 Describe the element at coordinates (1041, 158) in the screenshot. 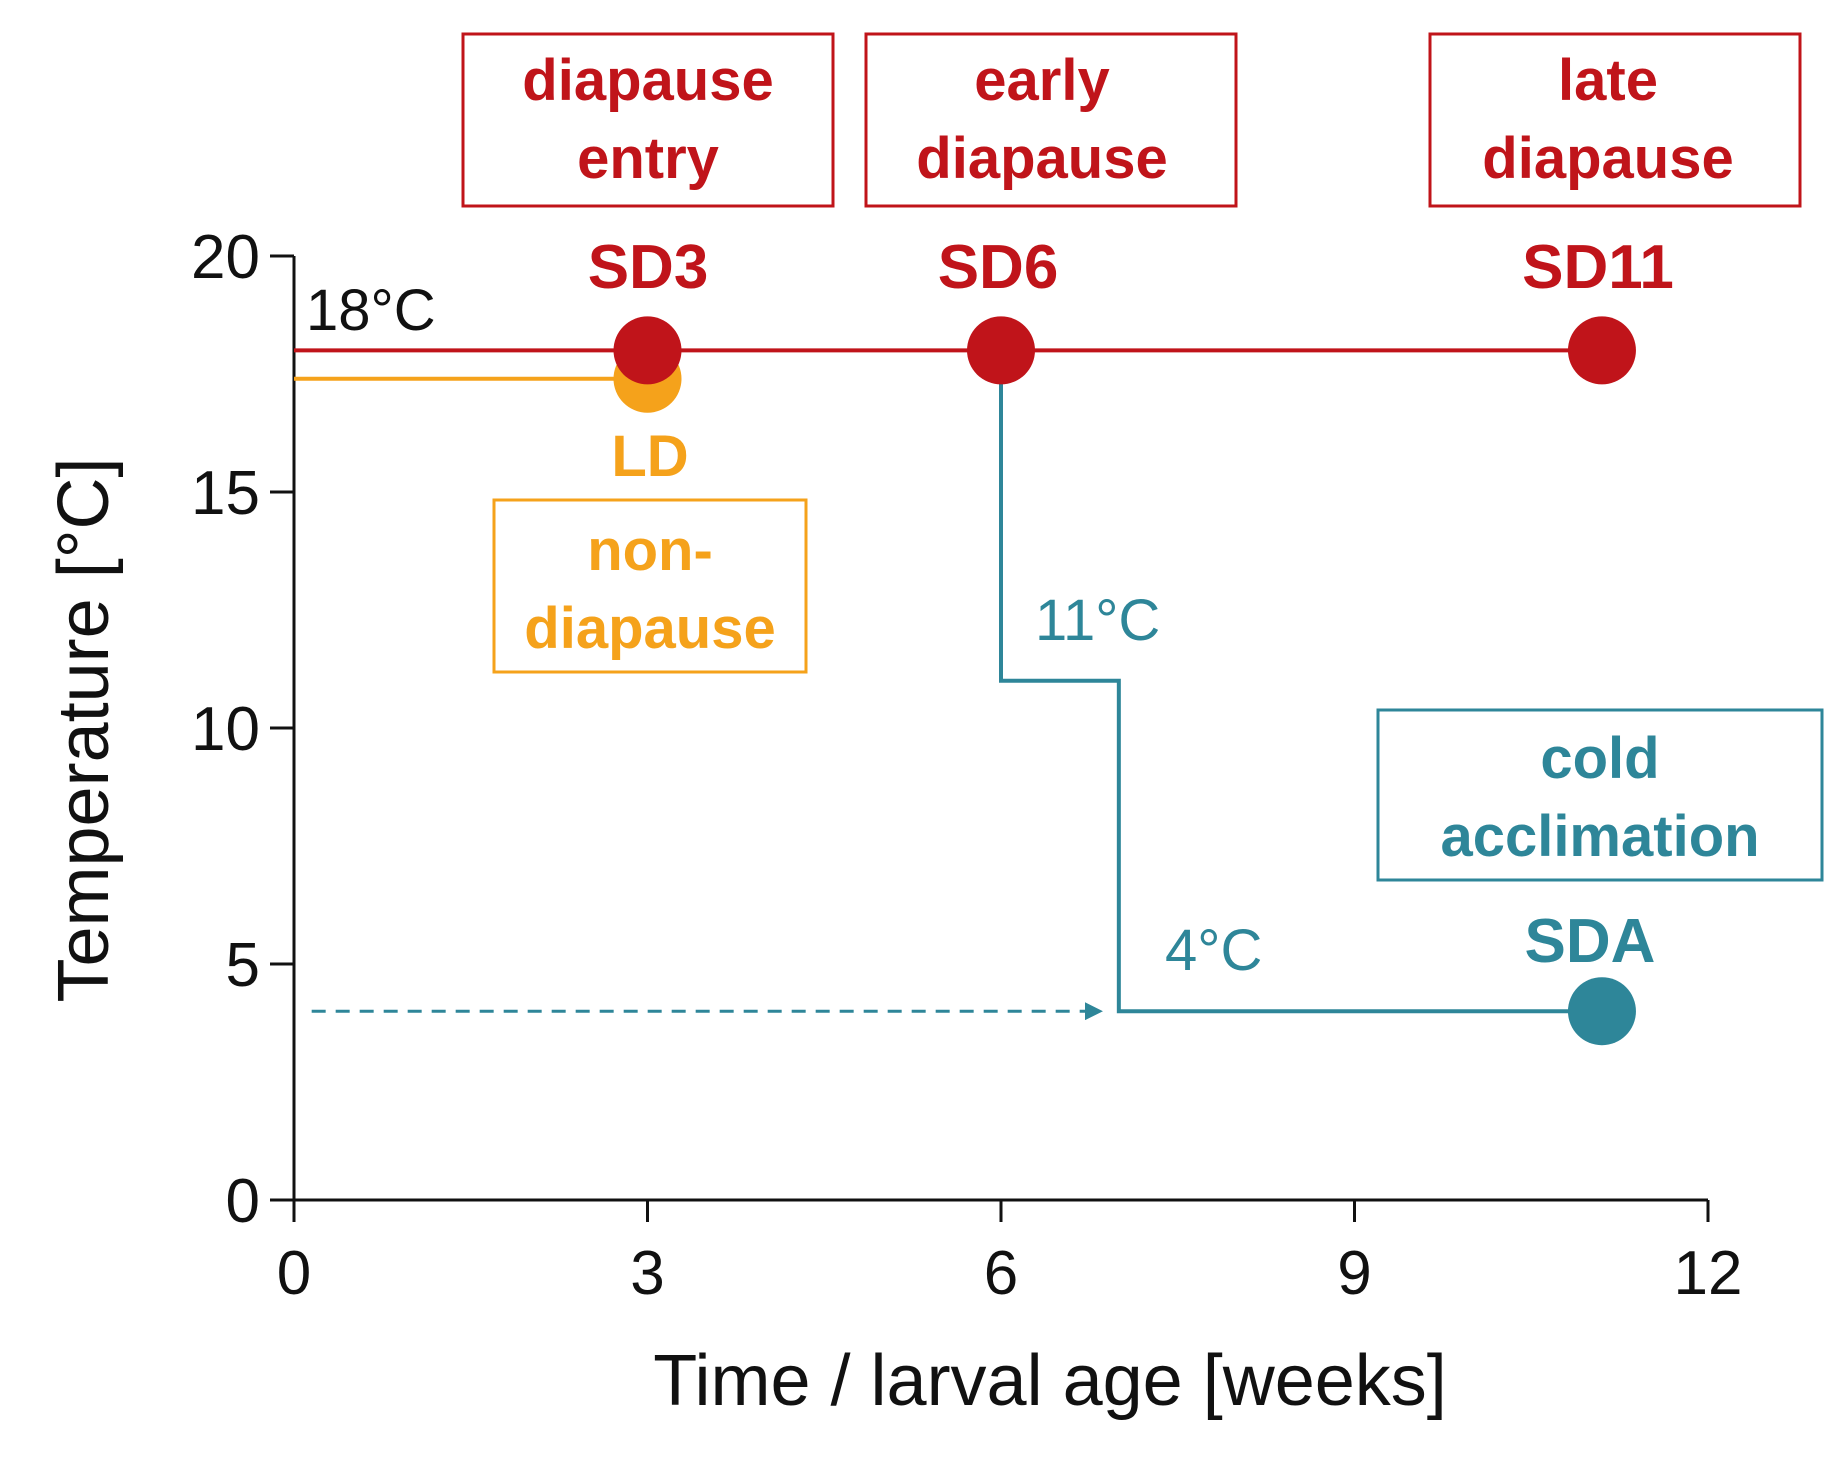

I see `box-early-diapause-line2: diapause` at that location.